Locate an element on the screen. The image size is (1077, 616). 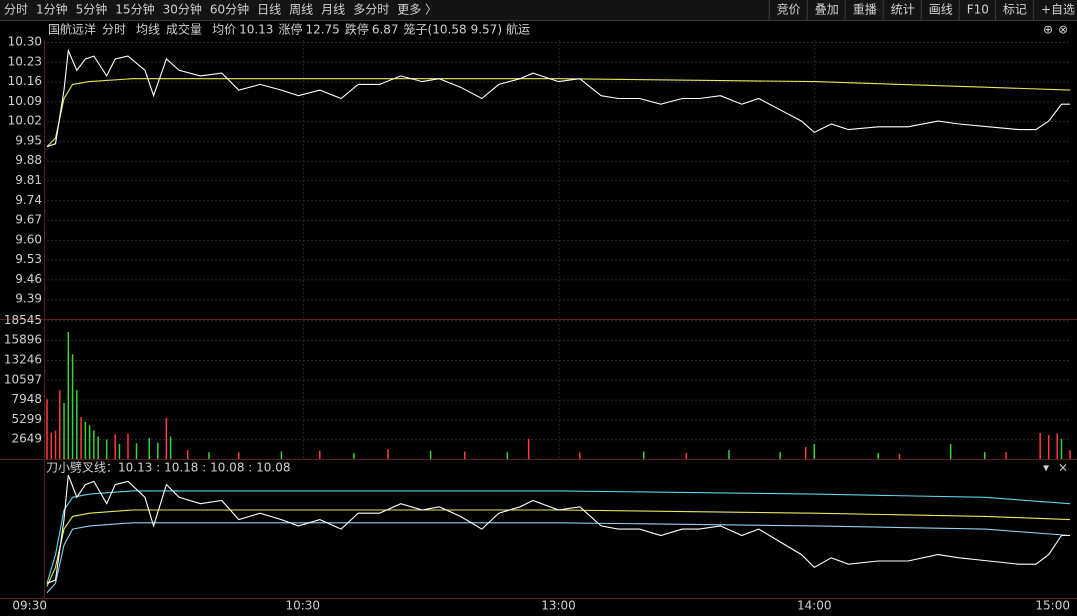
toolbar-tab: 5分钟 is located at coordinates (92, 9).